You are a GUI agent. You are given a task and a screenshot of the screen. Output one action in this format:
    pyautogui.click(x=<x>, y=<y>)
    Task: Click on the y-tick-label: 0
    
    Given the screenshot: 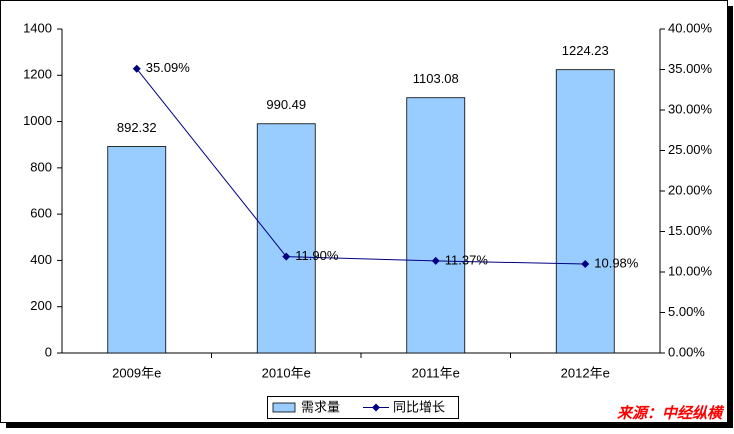 What is the action you would take?
    pyautogui.click(x=48, y=351)
    